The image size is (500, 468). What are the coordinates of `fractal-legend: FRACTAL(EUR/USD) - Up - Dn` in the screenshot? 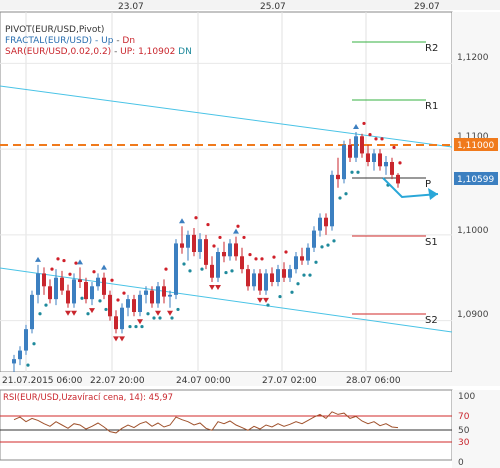 It's located at (70, 41).